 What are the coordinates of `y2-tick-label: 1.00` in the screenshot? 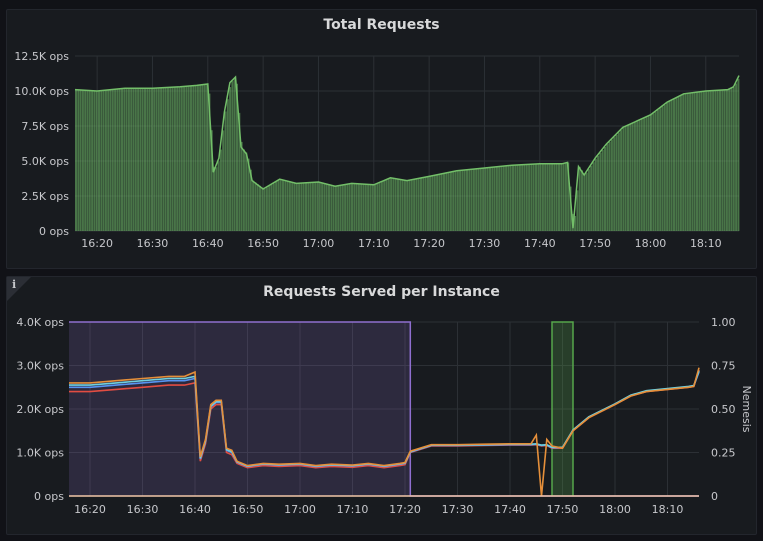 It's located at (723, 322).